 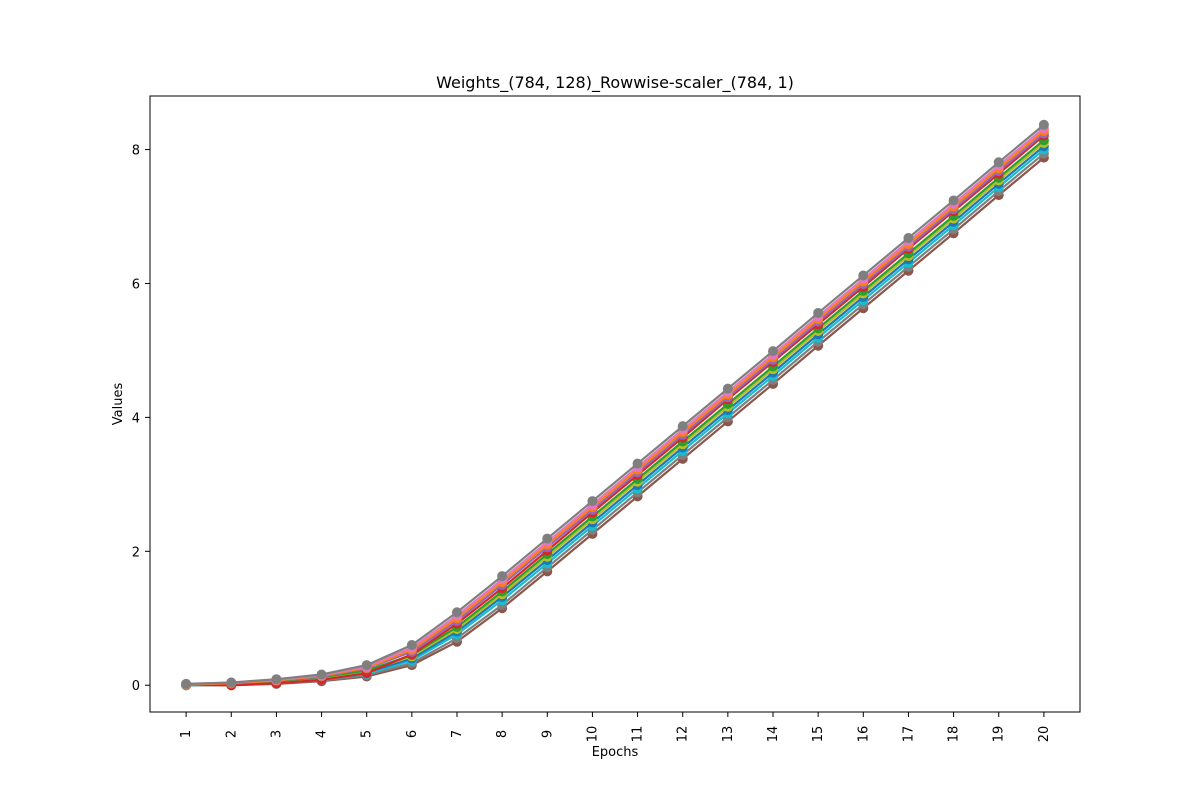 I want to click on x-tick-label: 11, so click(x=638, y=734).